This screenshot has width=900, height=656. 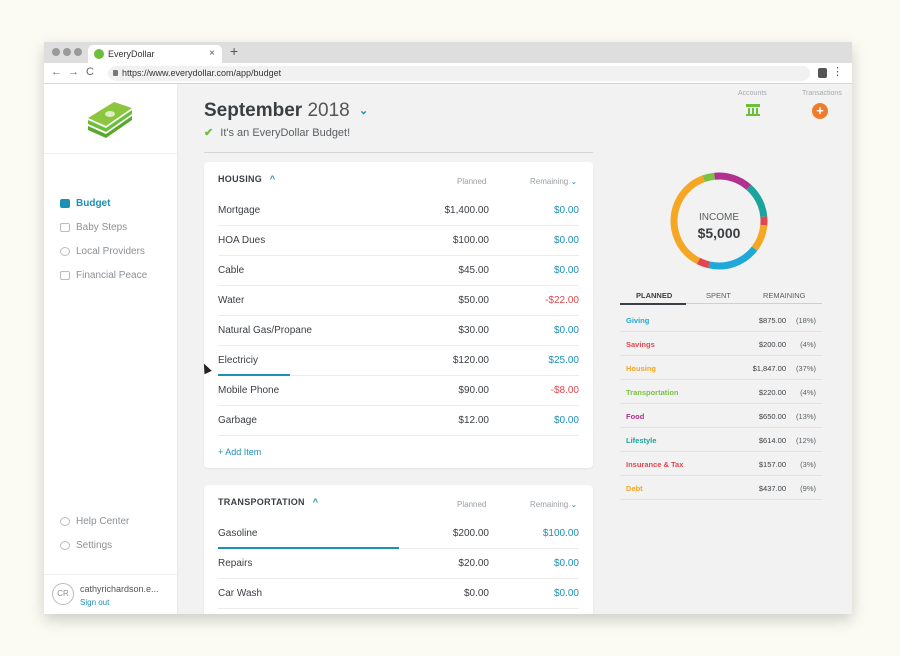 I want to click on line-item-name: Mortgage, so click(x=239, y=210).